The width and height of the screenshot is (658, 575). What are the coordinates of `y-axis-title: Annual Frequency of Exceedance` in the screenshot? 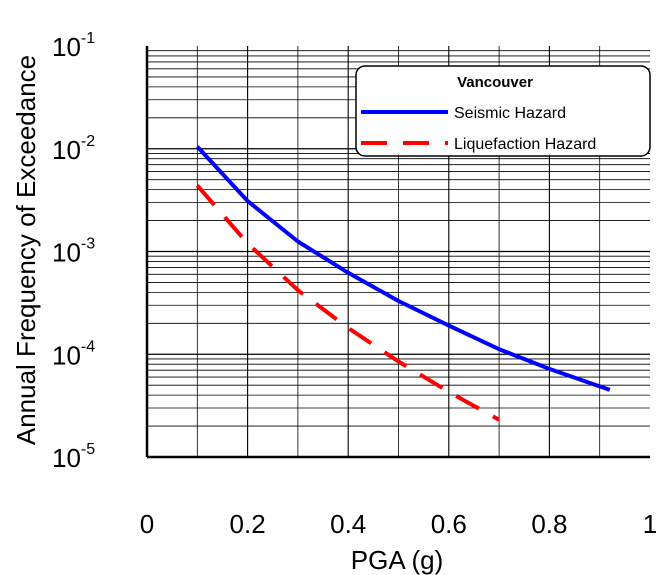 It's located at (26, 250).